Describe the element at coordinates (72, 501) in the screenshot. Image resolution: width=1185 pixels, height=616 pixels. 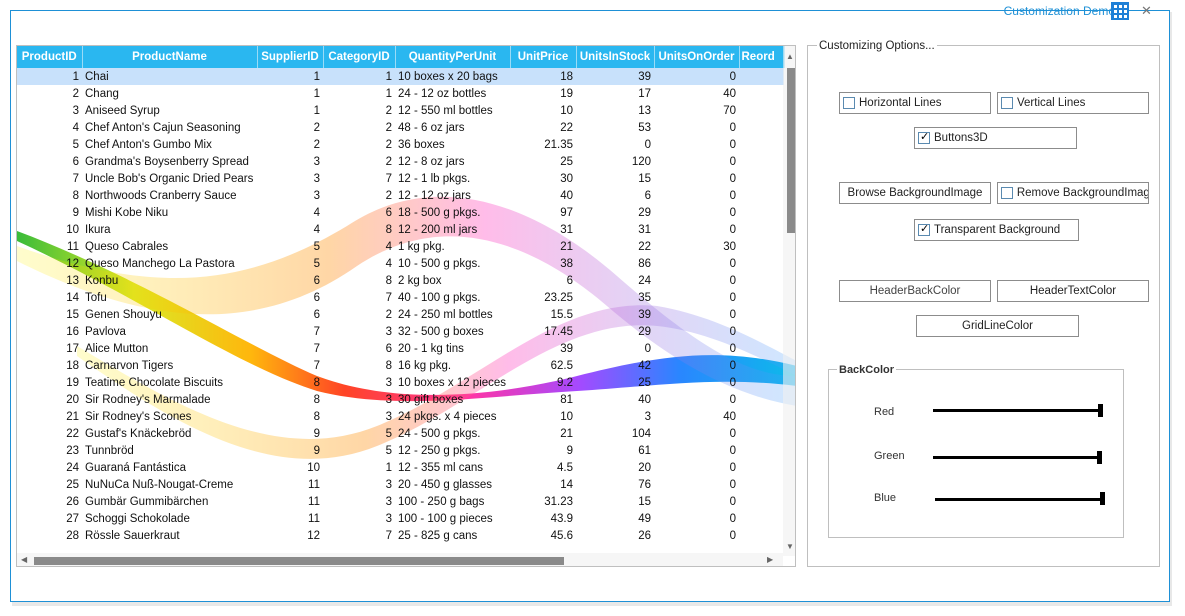
I see `table-cell: 26` at that location.